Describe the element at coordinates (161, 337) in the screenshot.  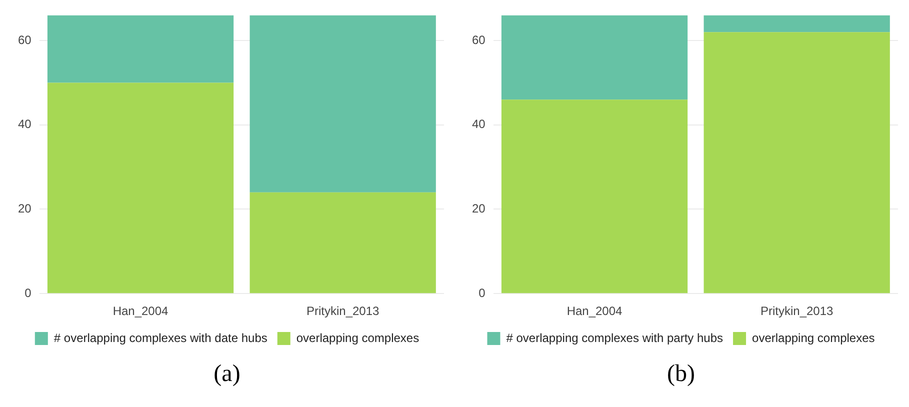
I see `legend-label: # overlapping complexes with date hubs` at that location.